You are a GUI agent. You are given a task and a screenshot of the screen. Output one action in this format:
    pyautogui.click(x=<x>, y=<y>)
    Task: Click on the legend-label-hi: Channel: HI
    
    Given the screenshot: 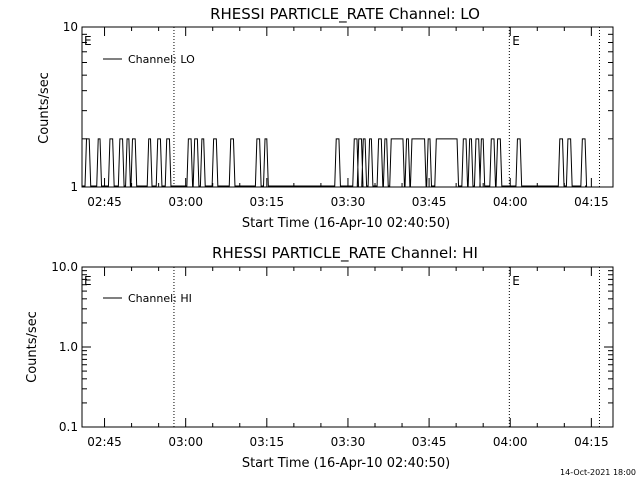 What is the action you would take?
    pyautogui.click(x=160, y=298)
    